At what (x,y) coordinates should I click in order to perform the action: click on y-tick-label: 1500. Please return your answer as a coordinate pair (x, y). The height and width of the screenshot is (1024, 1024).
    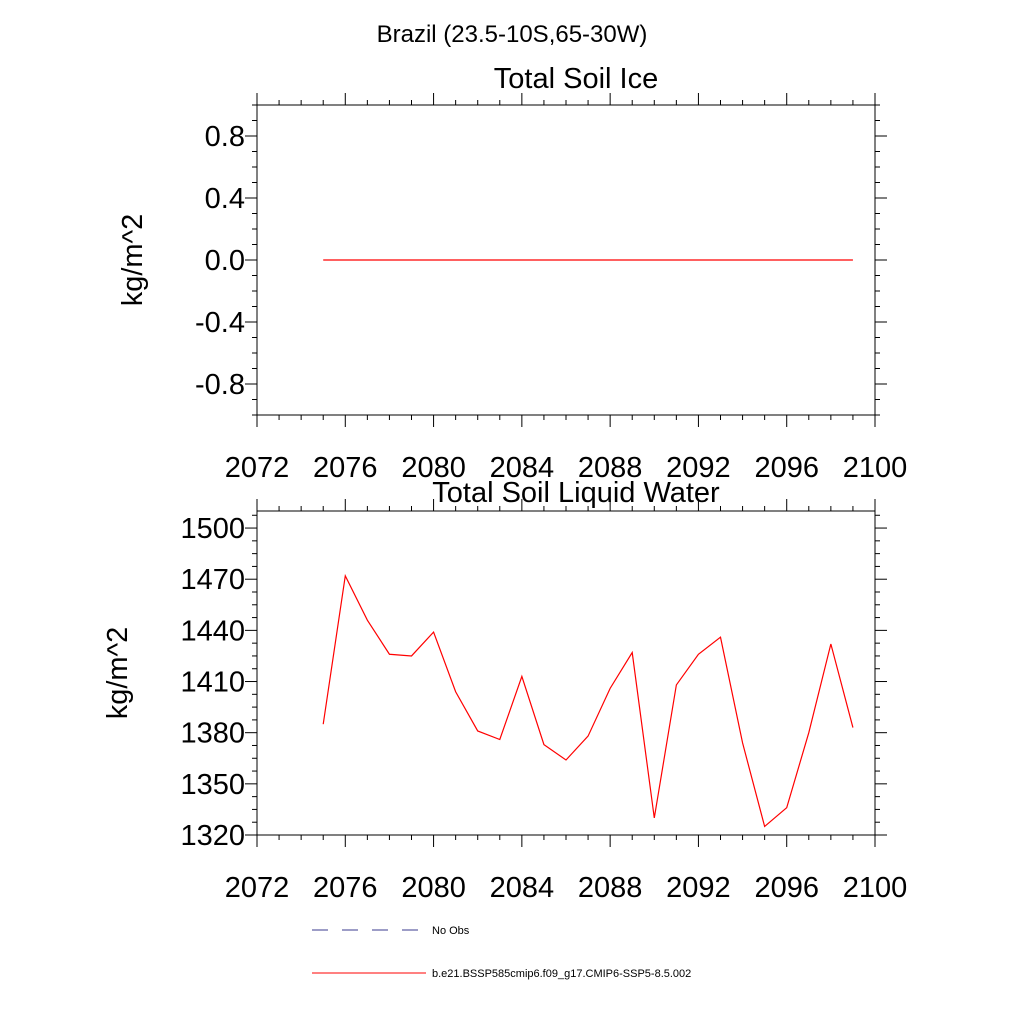
    Looking at the image, I should click on (212, 529).